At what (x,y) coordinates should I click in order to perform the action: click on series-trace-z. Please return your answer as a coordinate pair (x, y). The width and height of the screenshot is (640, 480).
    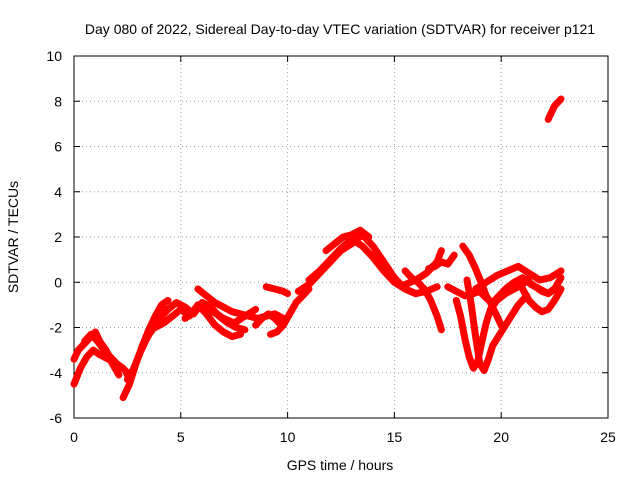
    Looking at the image, I should click on (554, 109).